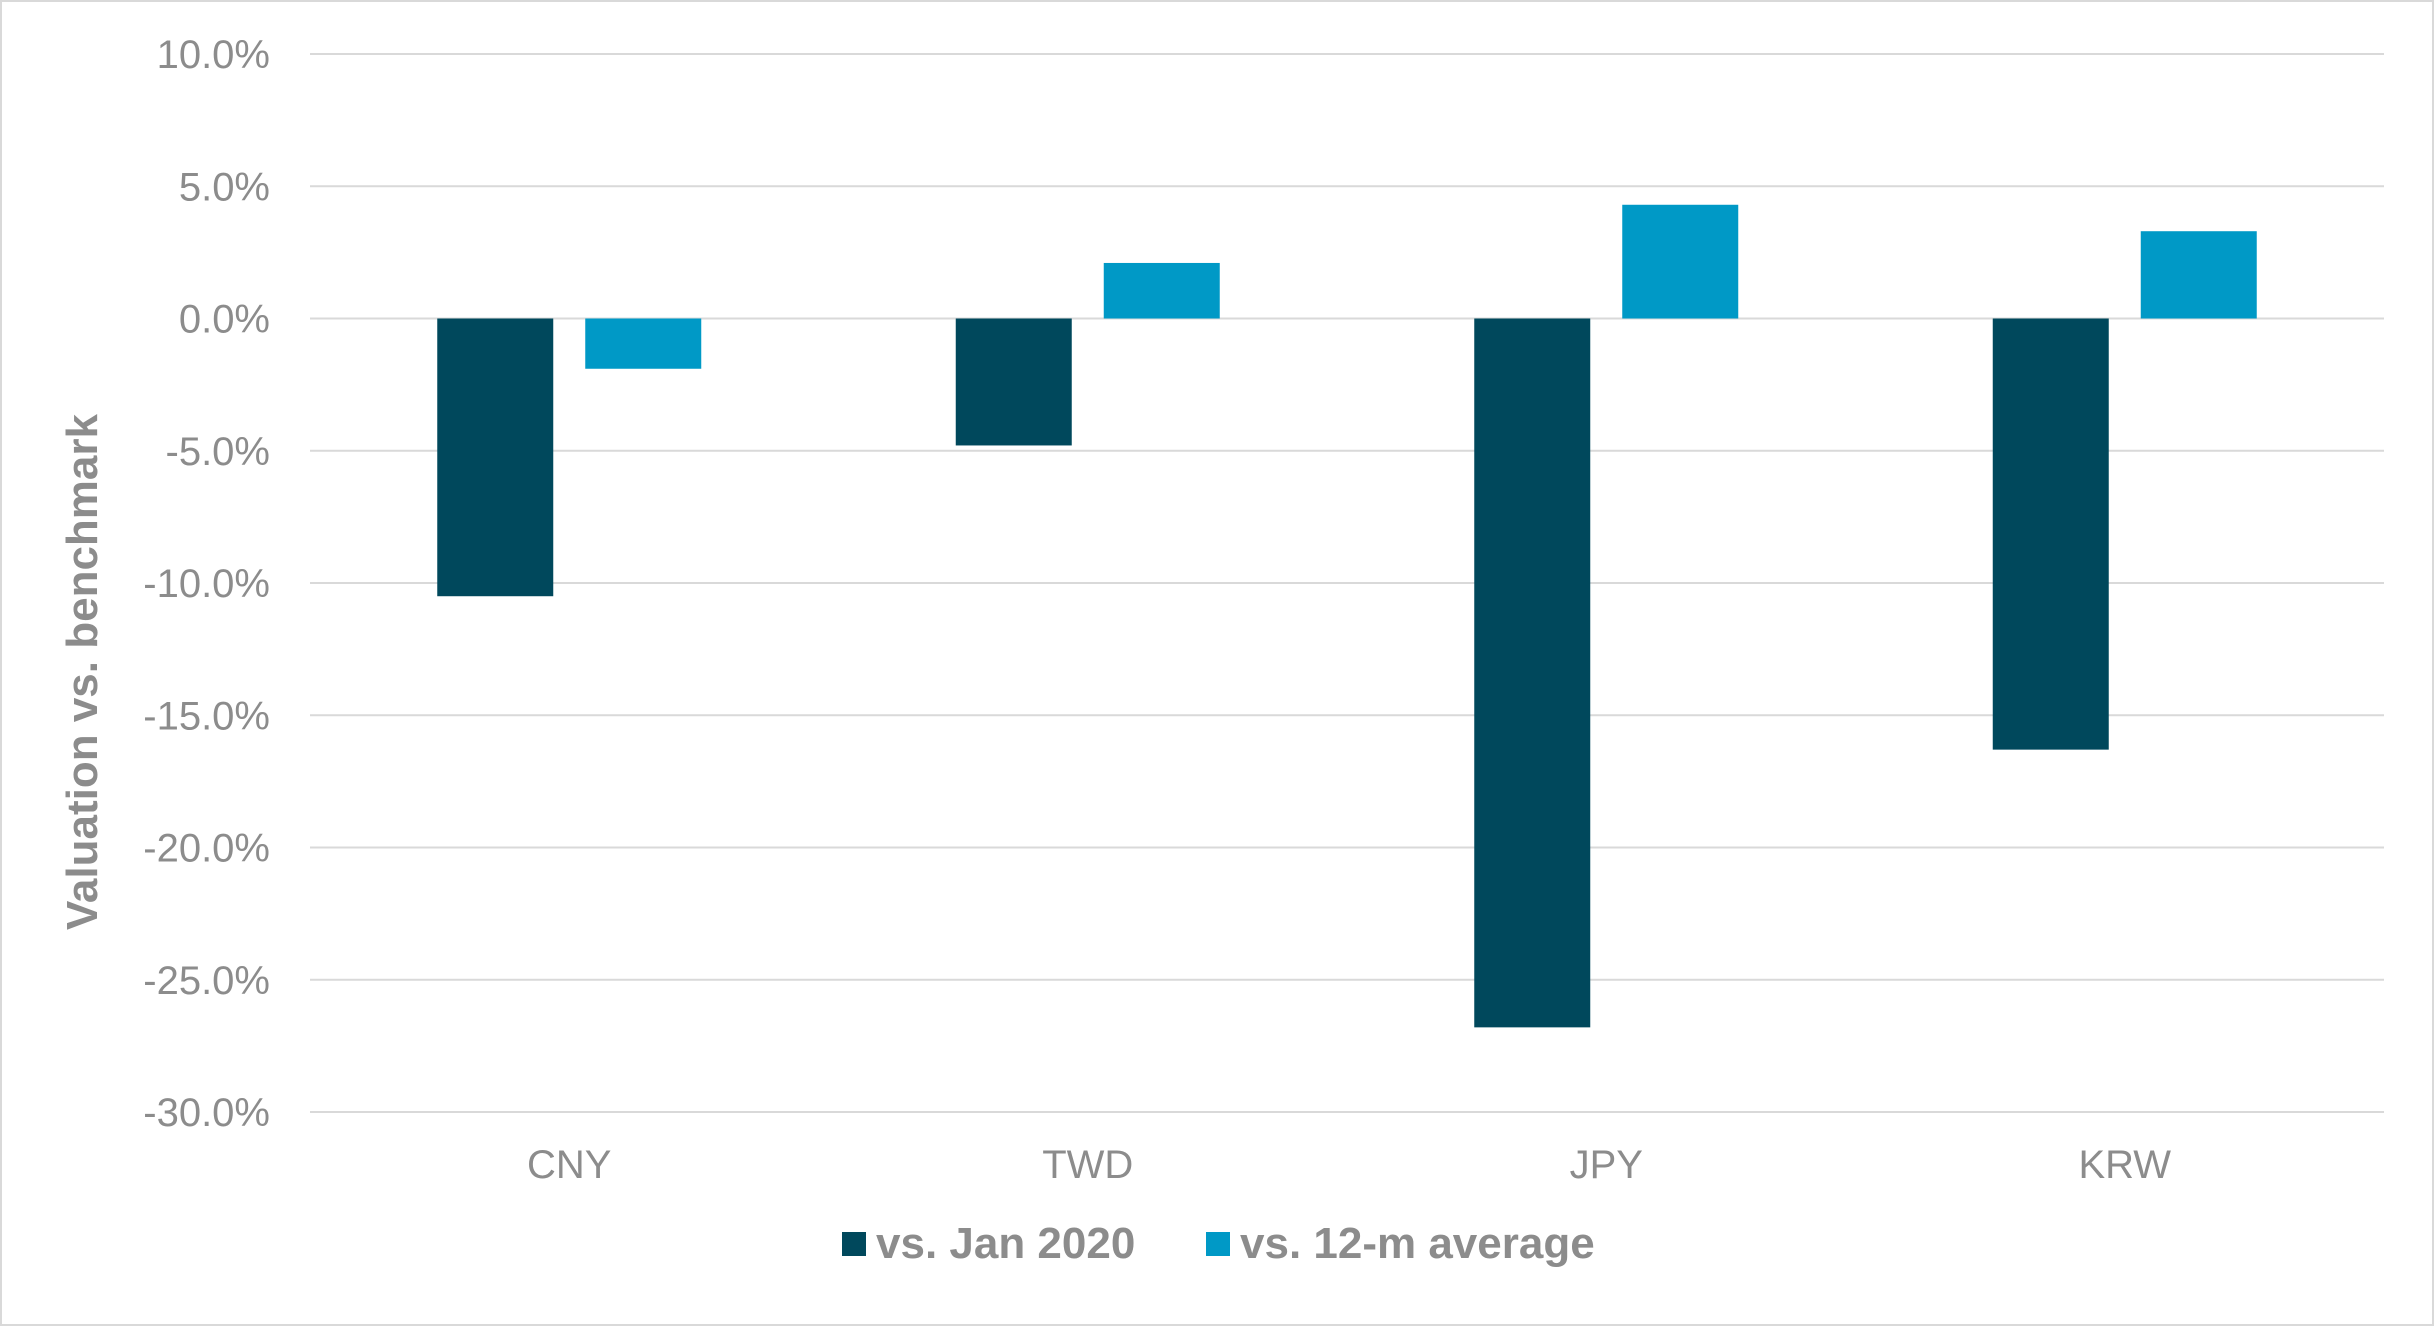  Describe the element at coordinates (206, 981) in the screenshot. I see `y-tick-label: -25.0%` at that location.